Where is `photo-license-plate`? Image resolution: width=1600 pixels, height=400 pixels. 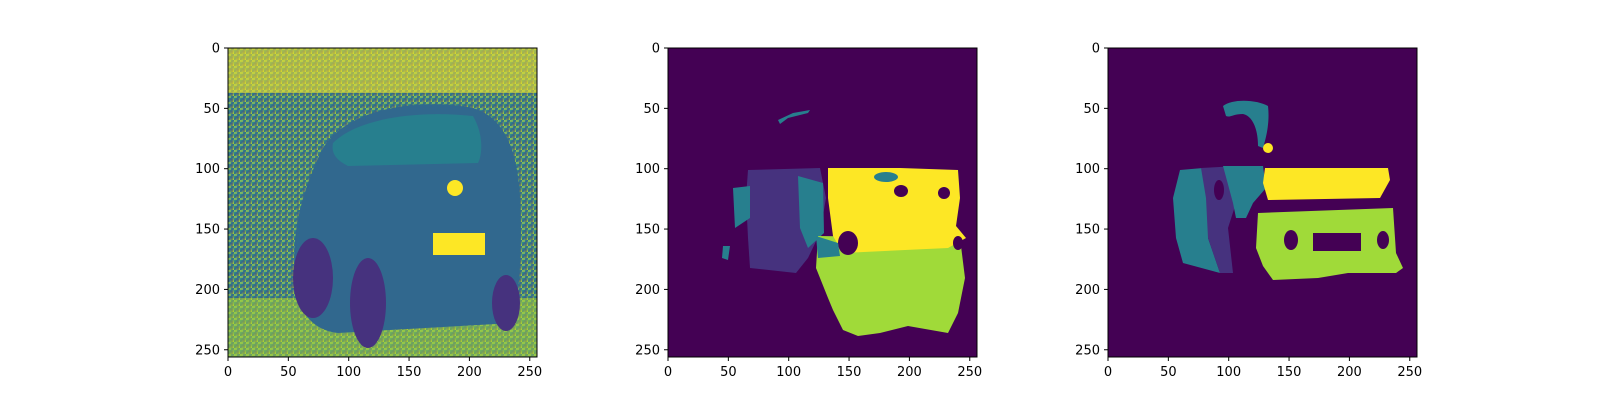
photo-license-plate is located at coordinates (459, 244).